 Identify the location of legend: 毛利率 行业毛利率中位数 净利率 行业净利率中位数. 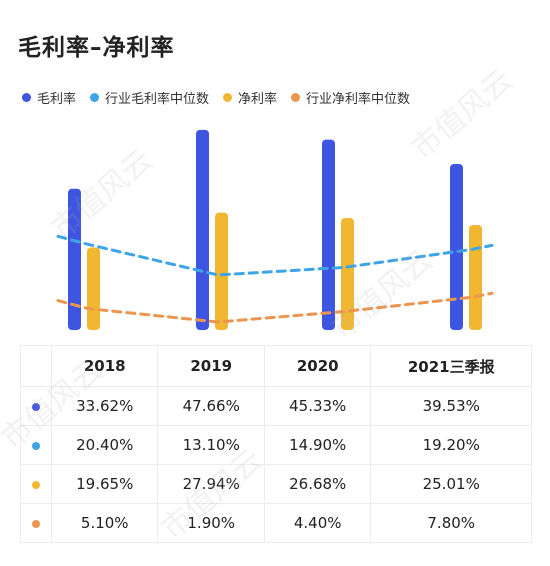
(216, 97).